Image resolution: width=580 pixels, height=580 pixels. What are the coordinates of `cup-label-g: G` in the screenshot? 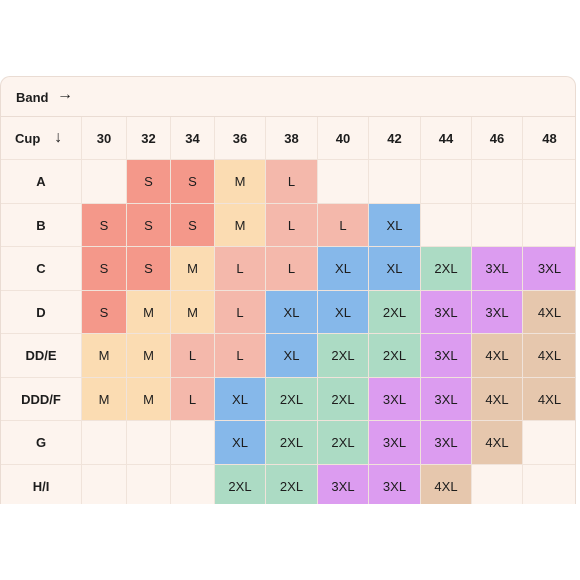 It's located at (41, 443).